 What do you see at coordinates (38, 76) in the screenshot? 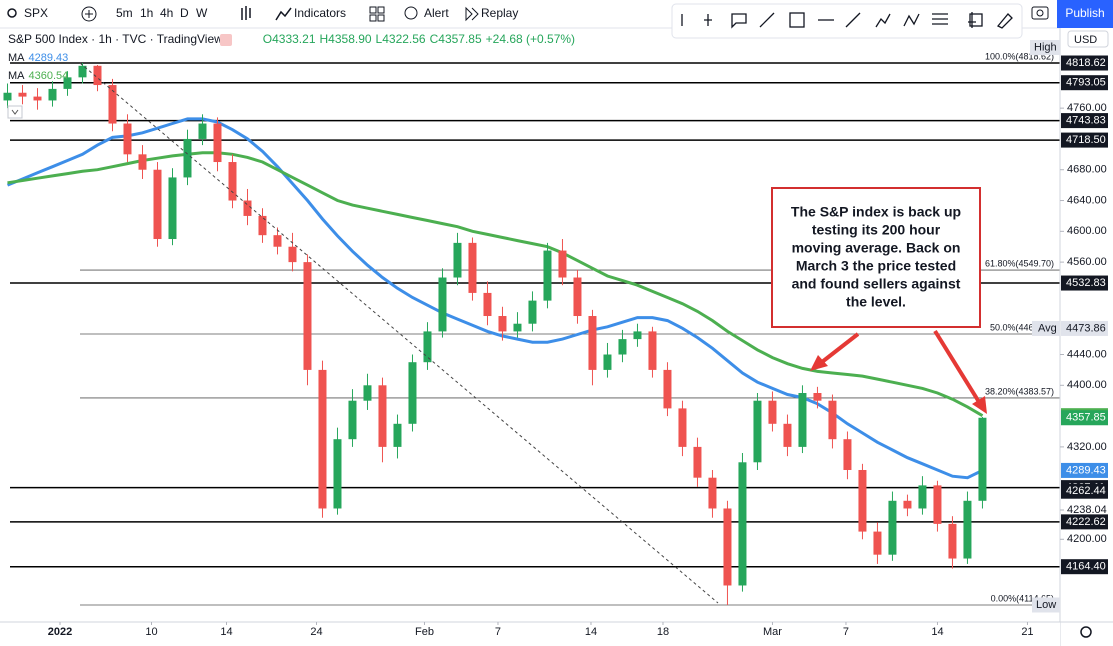
I see `ma-legend: MA 4360.54` at bounding box center [38, 76].